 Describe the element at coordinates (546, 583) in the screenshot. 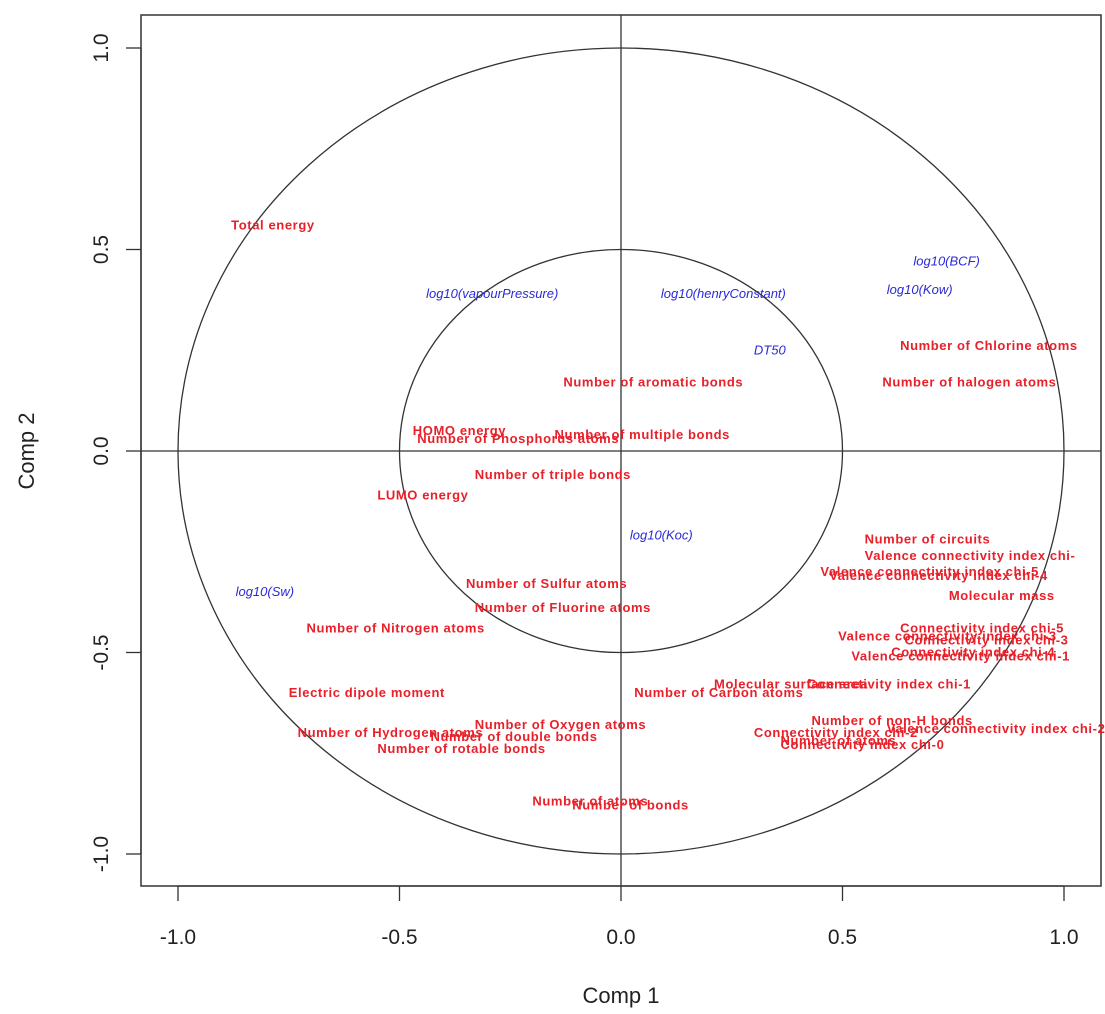

I see `point-label: Number of Sulfur atoms` at that location.